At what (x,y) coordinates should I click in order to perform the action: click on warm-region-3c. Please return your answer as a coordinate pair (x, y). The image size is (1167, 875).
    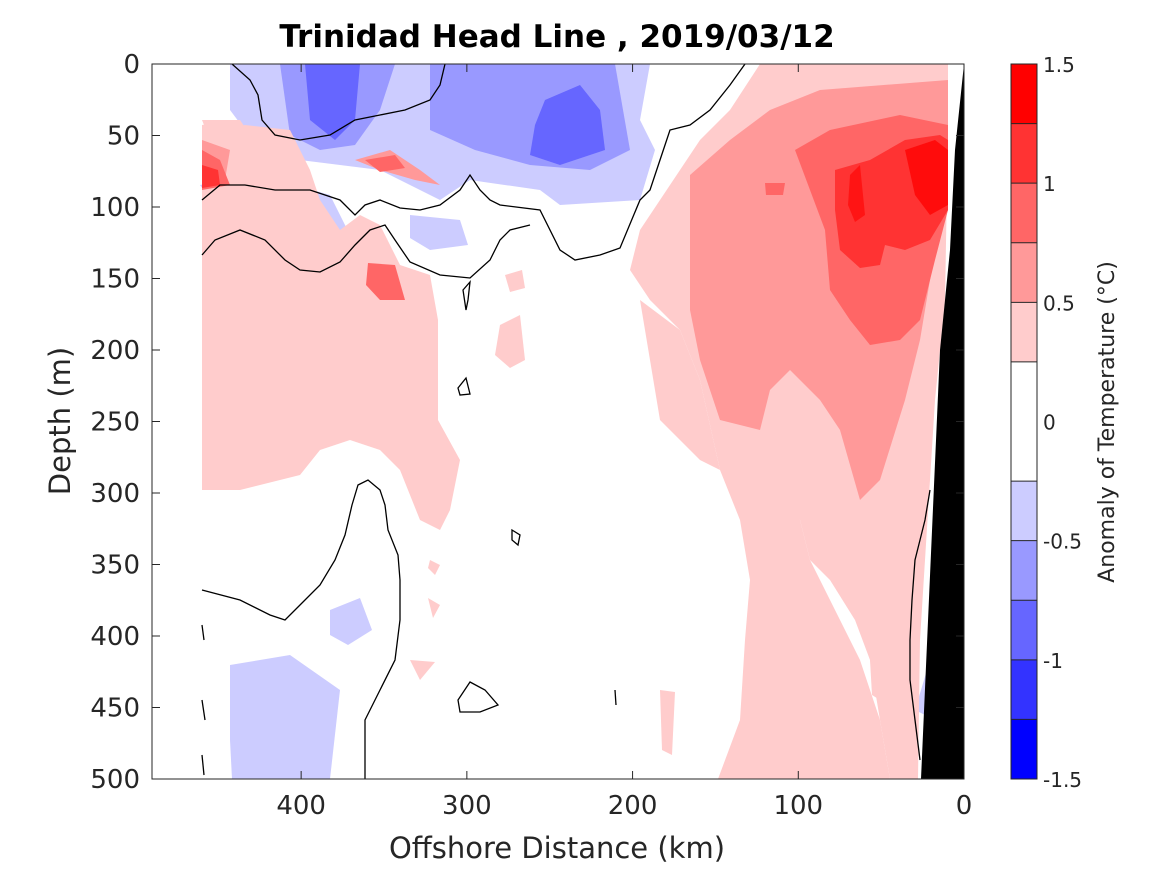
    Looking at the image, I should click on (385, 281).